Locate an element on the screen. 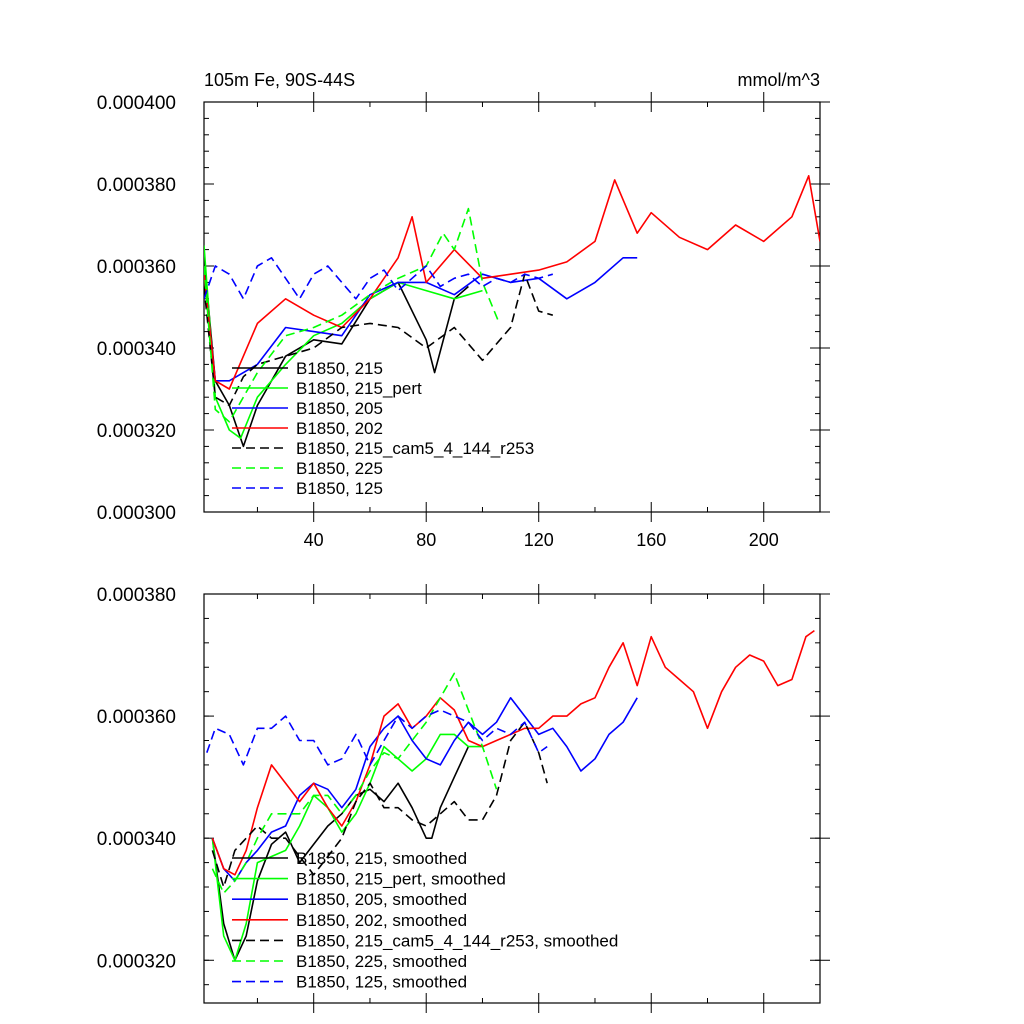  top-x-tick-label: 80 is located at coordinates (426, 540).